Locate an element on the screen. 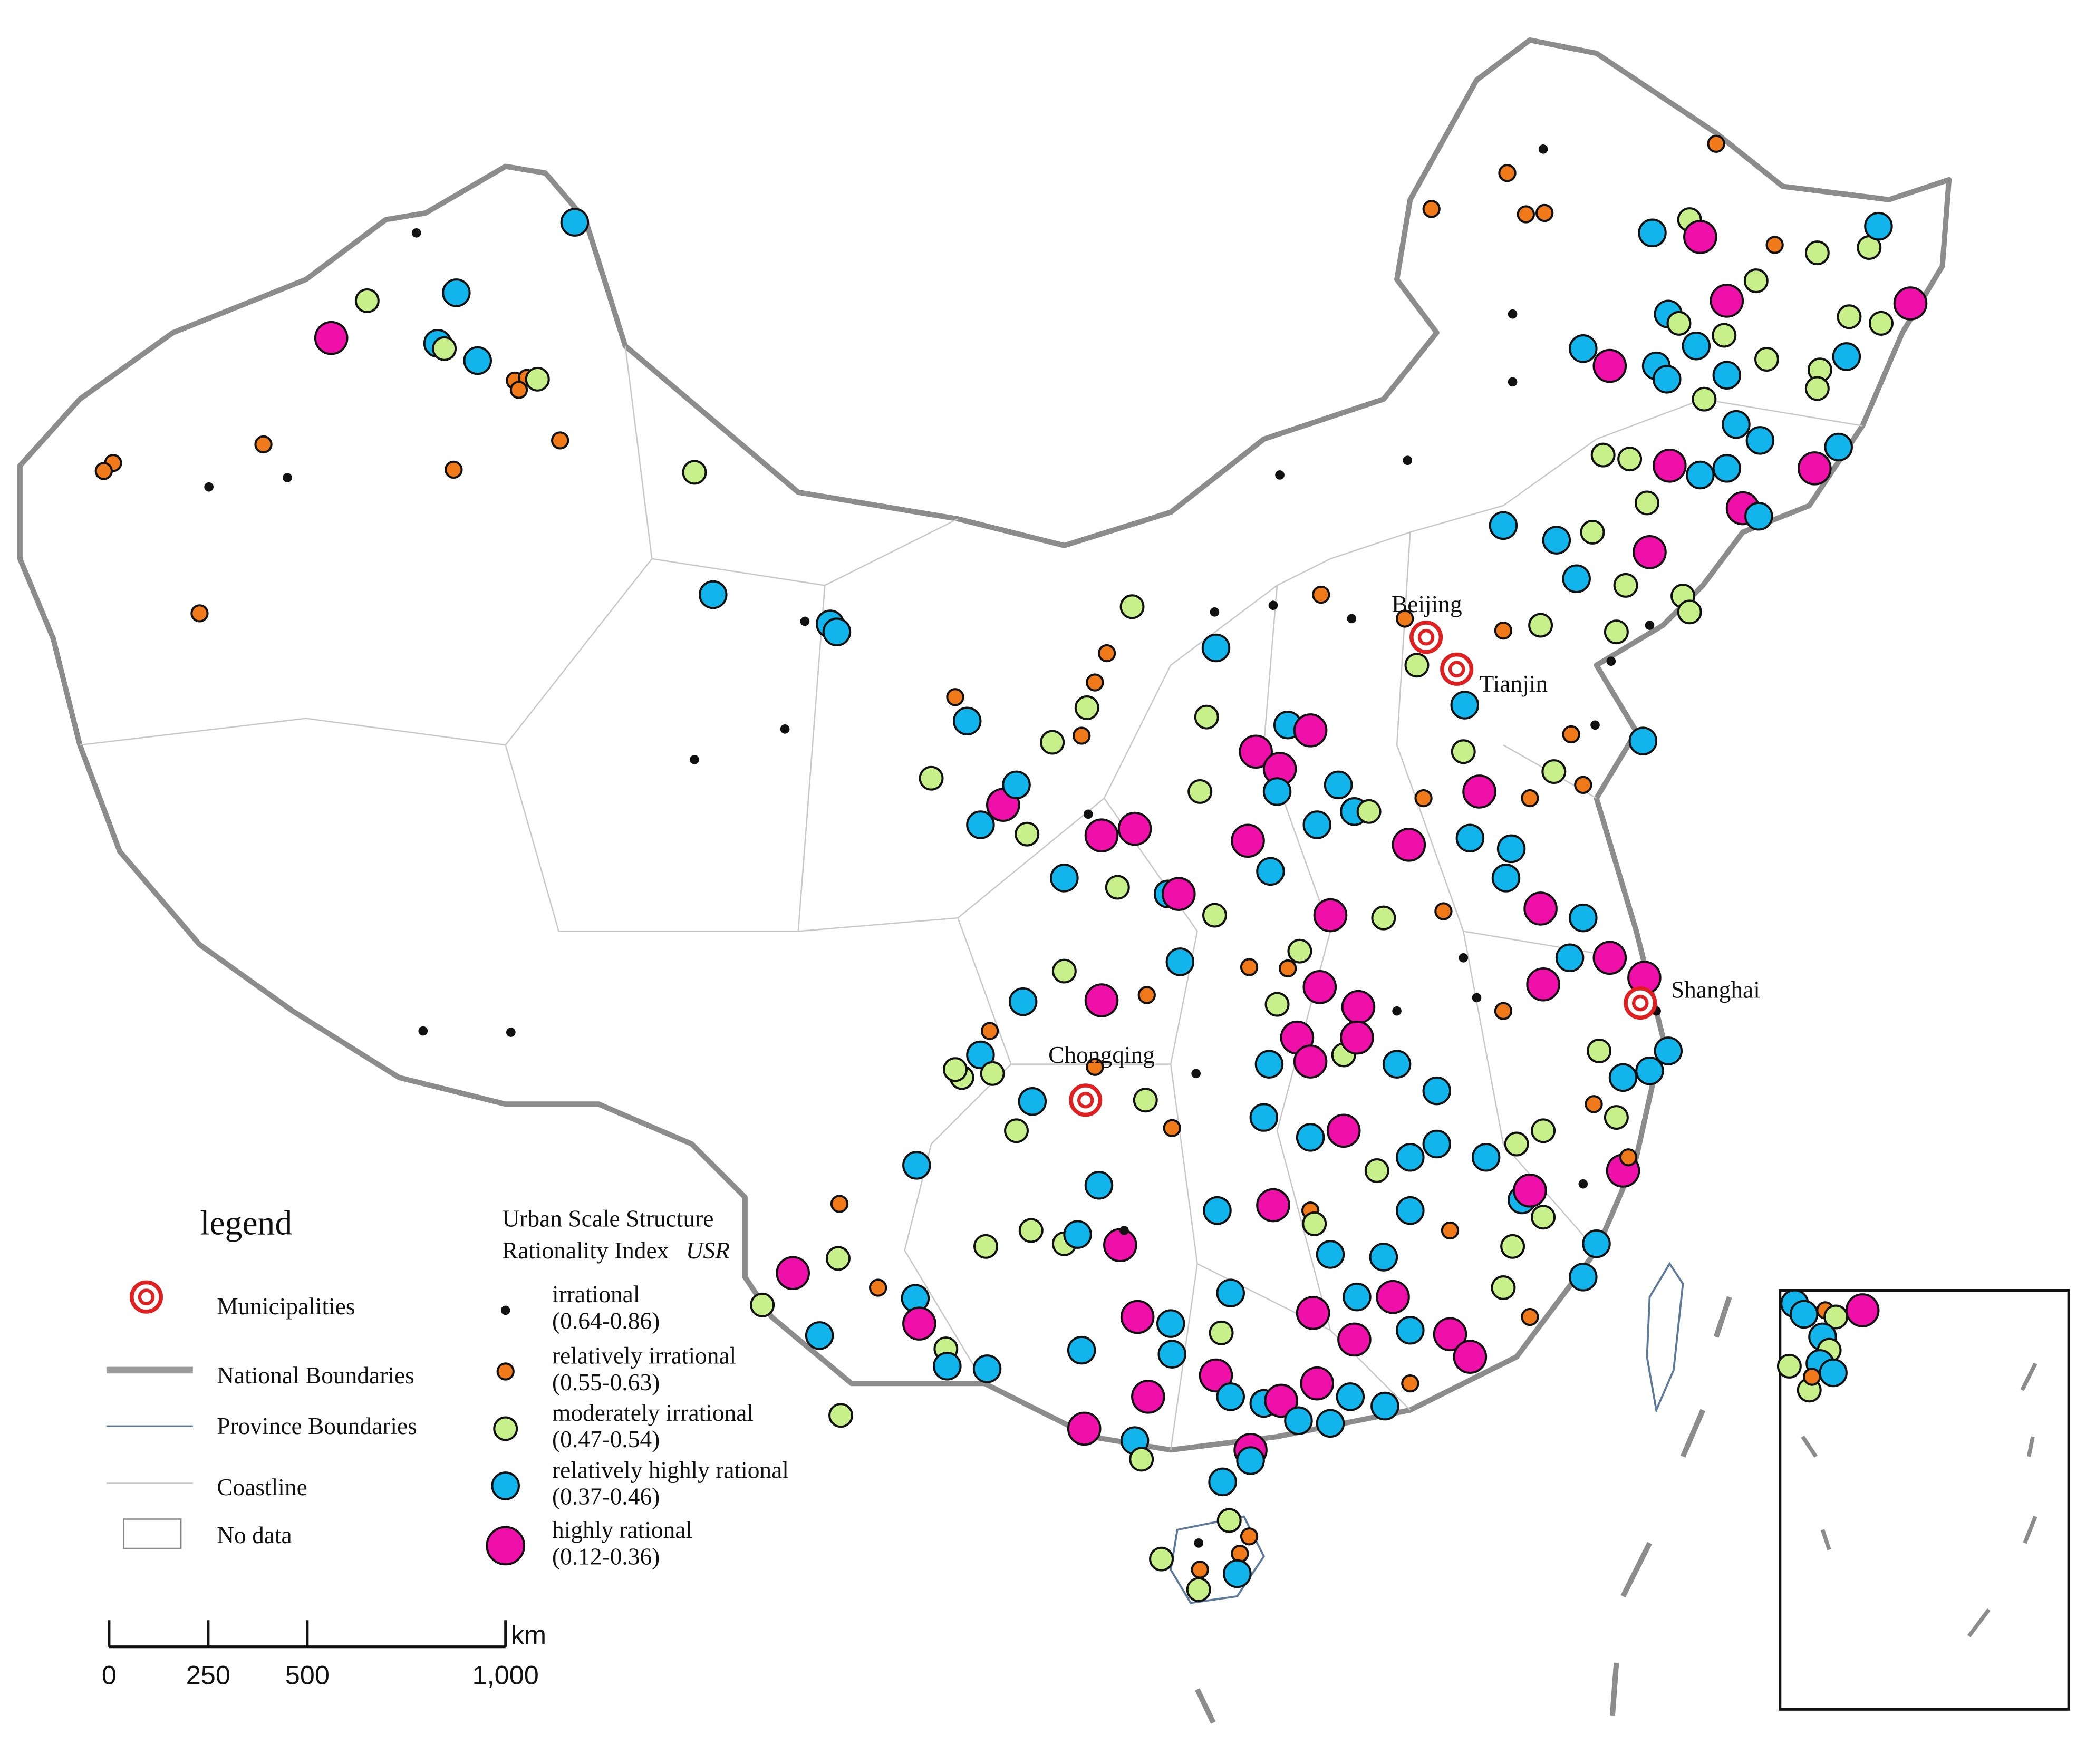 The height and width of the screenshot is (1764, 2086). class-name: irrational is located at coordinates (596, 1294).